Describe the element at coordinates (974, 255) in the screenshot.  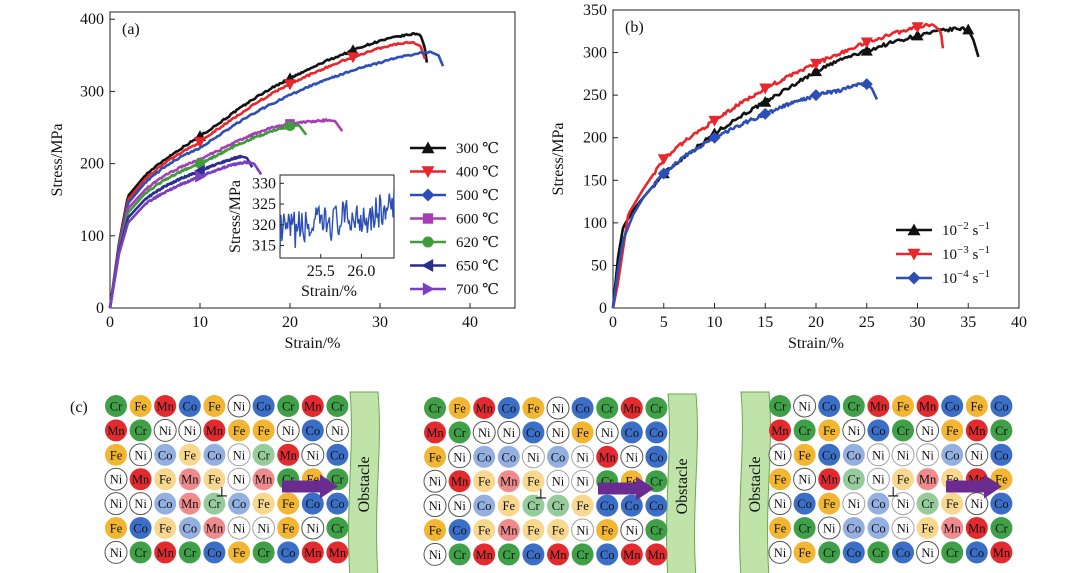
I see `legend-unit: s` at that location.